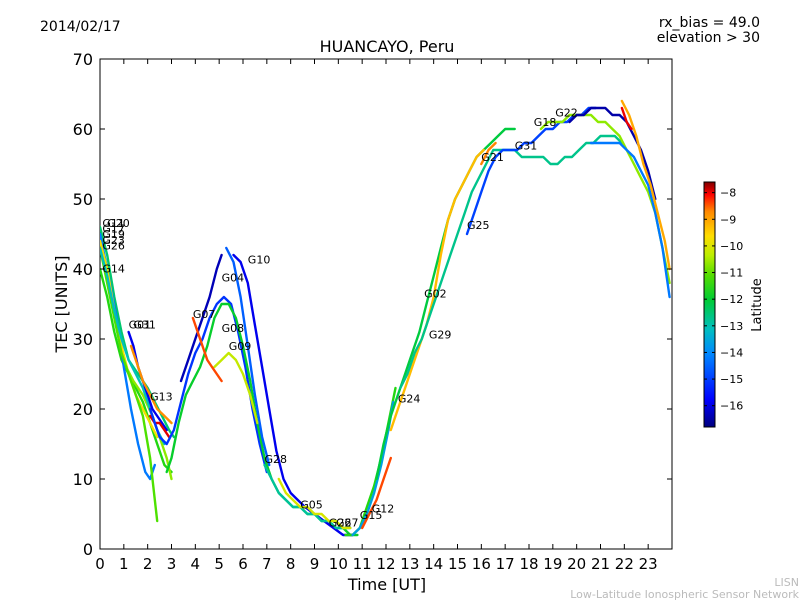  What do you see at coordinates (728, 219) in the screenshot?
I see `colorbar-tick-label: −9` at bounding box center [728, 219].